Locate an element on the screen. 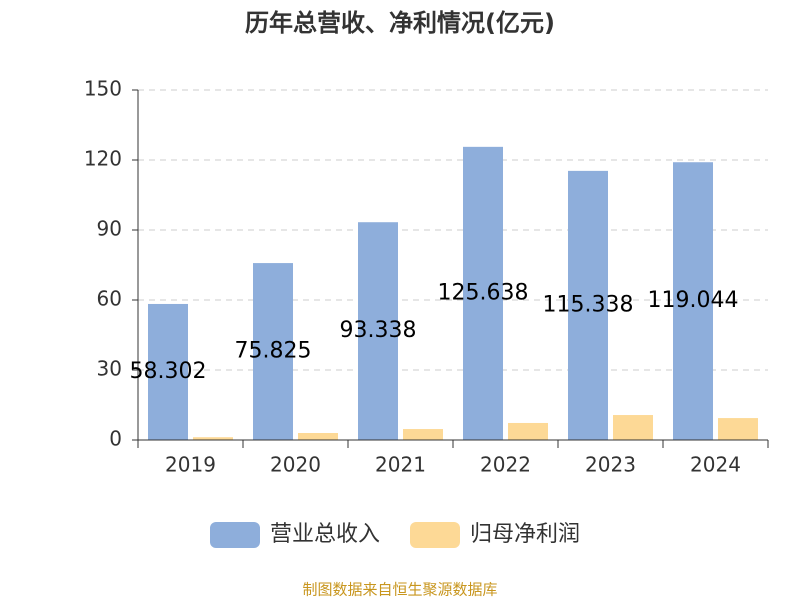  x-tick-label: 2021 is located at coordinates (400, 465).